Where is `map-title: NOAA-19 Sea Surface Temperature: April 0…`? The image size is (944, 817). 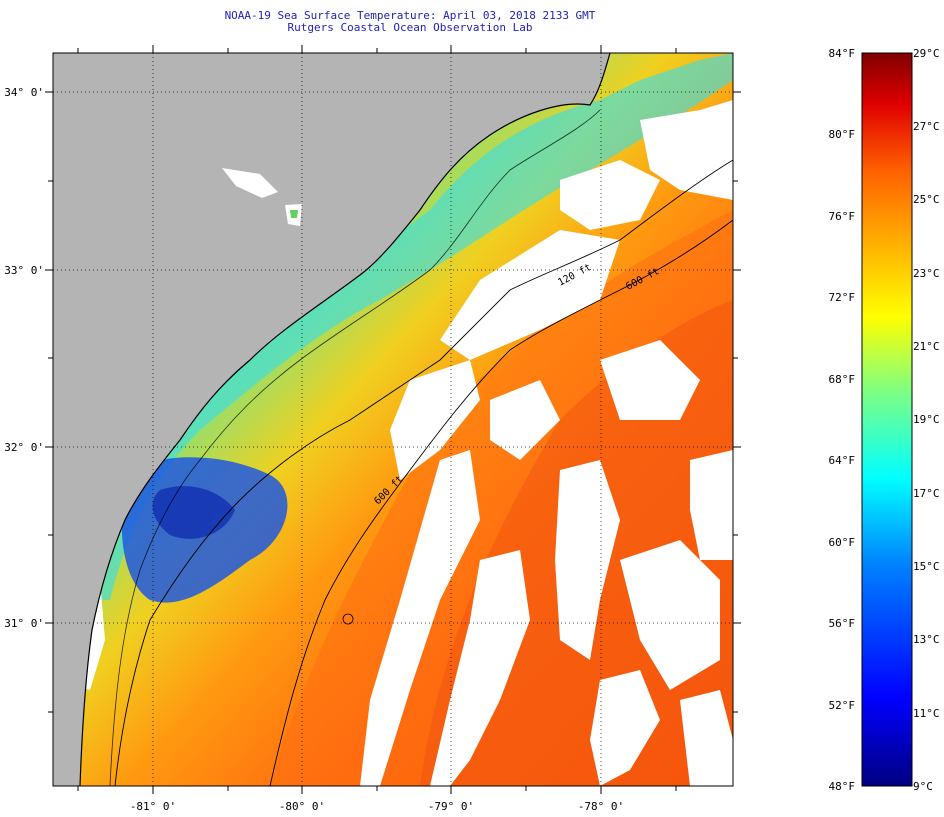 map-title: NOAA-19 Sea Surface Temperature: April 0… is located at coordinates (410, 15).